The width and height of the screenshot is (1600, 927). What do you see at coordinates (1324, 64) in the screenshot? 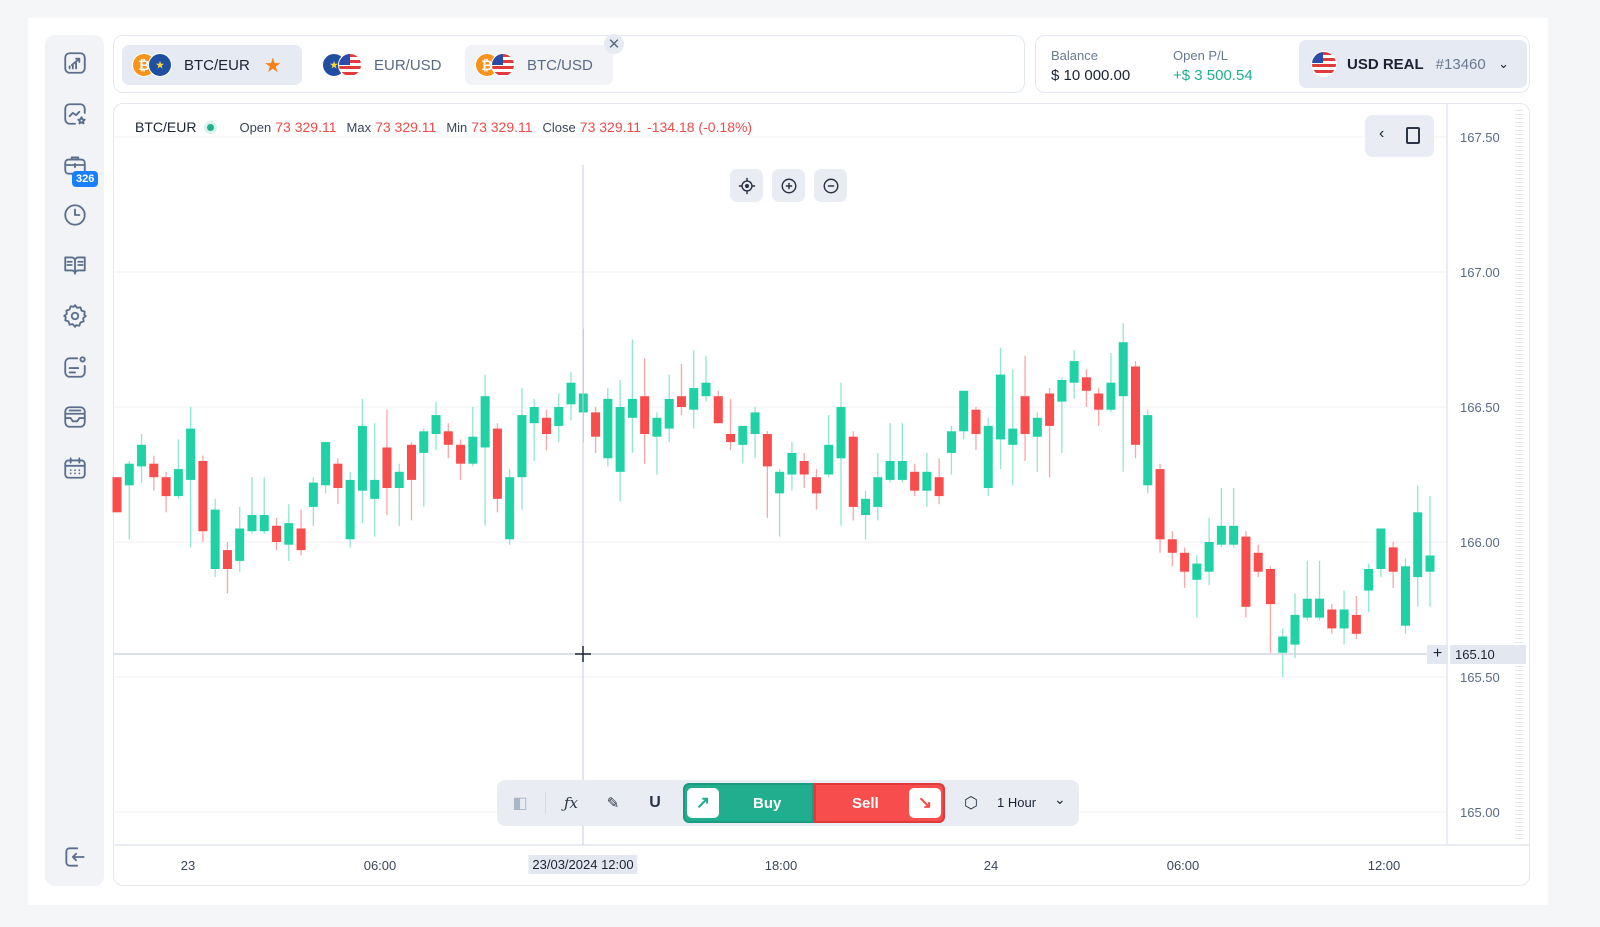
I see `usd-flag-icon` at bounding box center [1324, 64].